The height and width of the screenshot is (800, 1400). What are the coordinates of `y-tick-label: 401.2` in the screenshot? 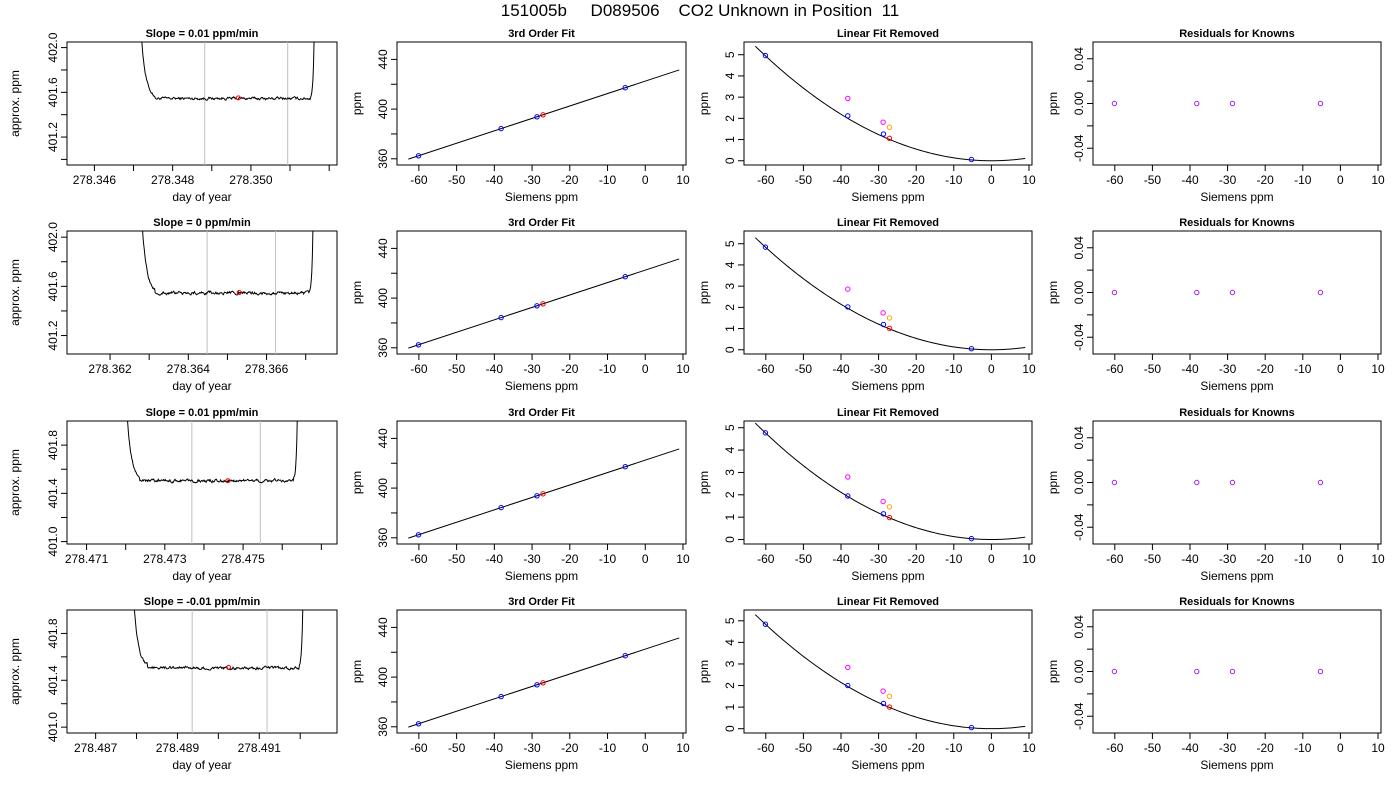 It's located at (53, 335).